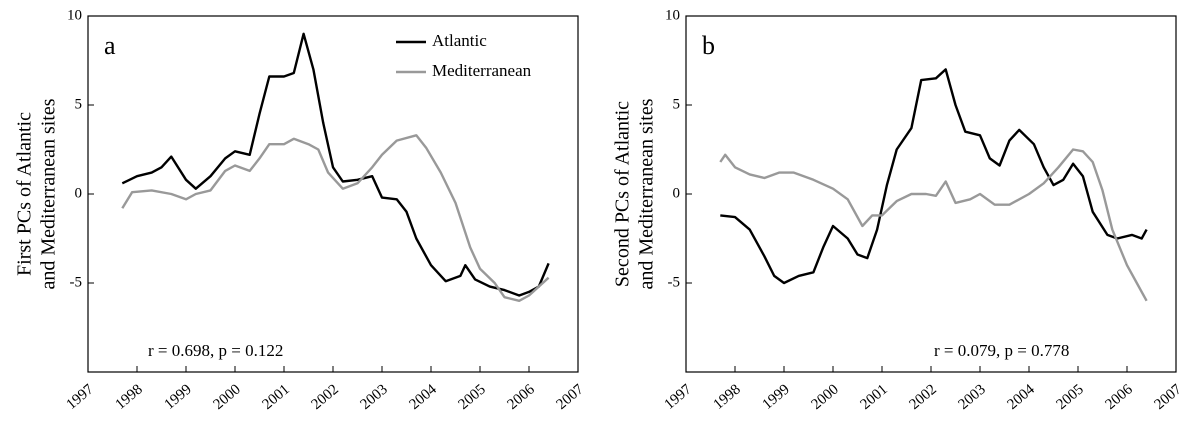 This screenshot has width=1190, height=432. Describe the element at coordinates (215, 350) in the screenshot. I see `stats-annotation: r = 0.698, p = 0.122` at that location.